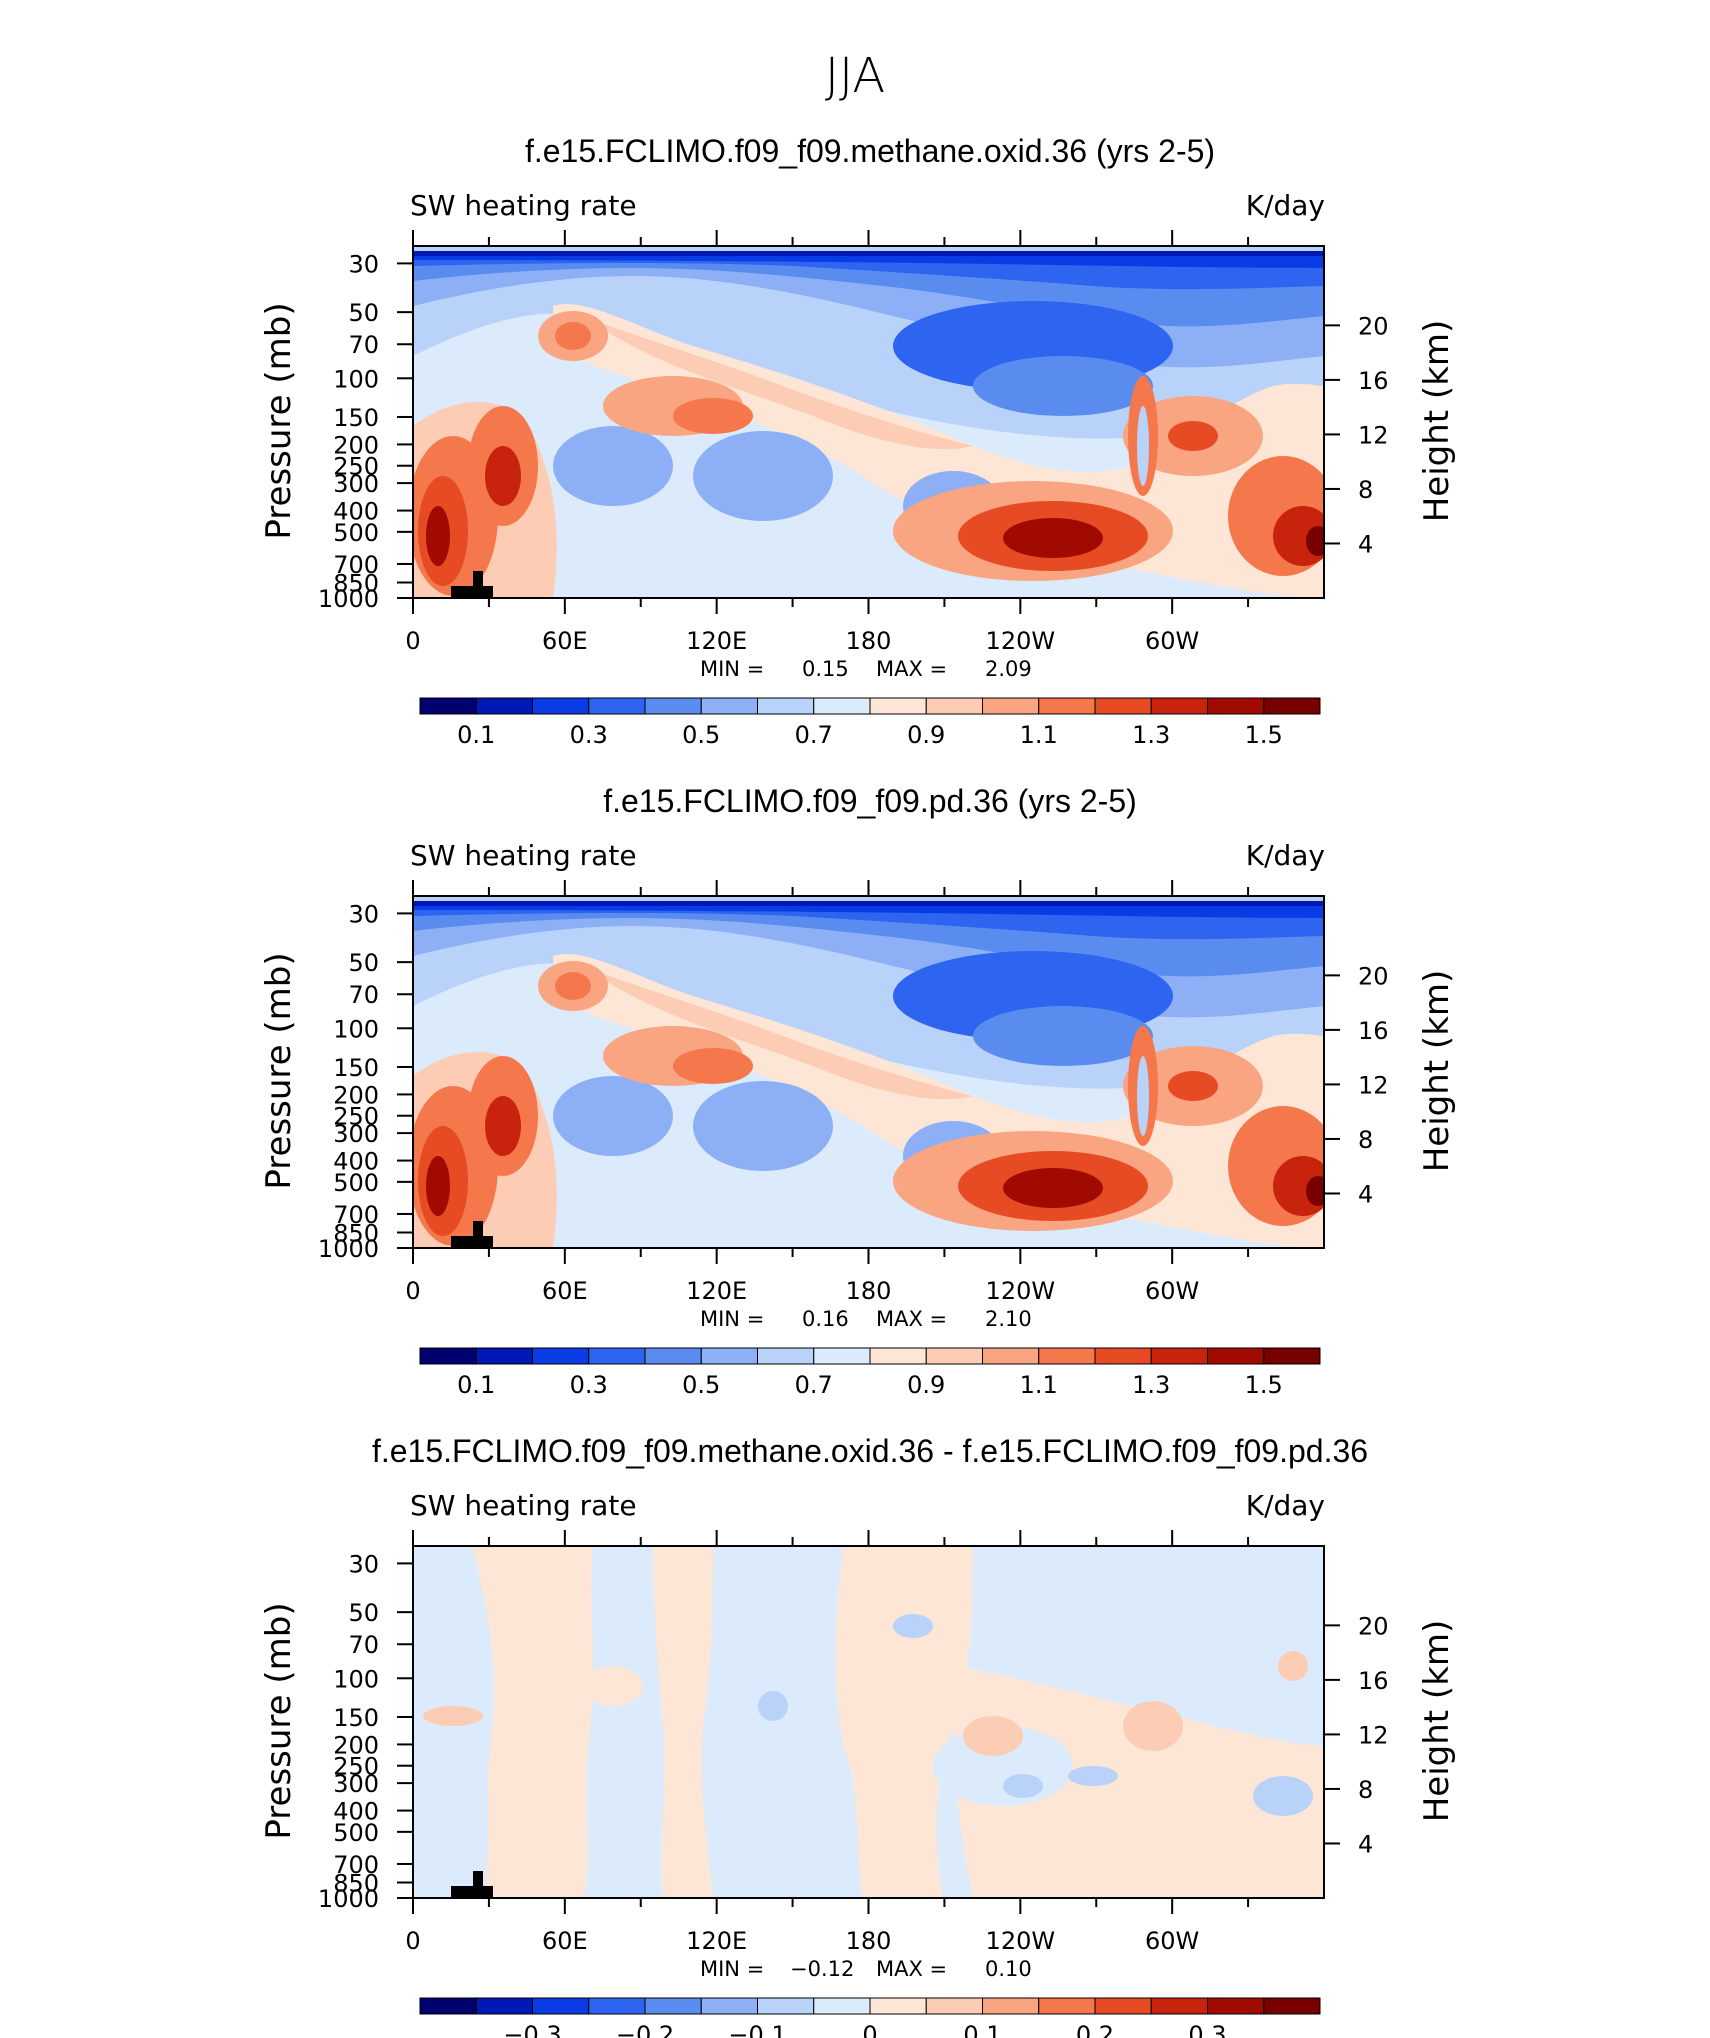 This screenshot has height=2038, width=1710. What do you see at coordinates (1264, 1385) in the screenshot?
I see `colorbar-label: 1.5` at bounding box center [1264, 1385].